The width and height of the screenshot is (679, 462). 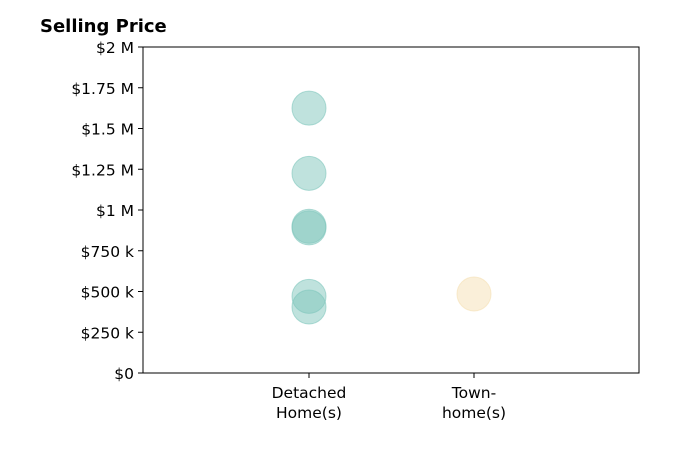 I want to click on y-tick-label: $250 k, so click(x=107, y=333).